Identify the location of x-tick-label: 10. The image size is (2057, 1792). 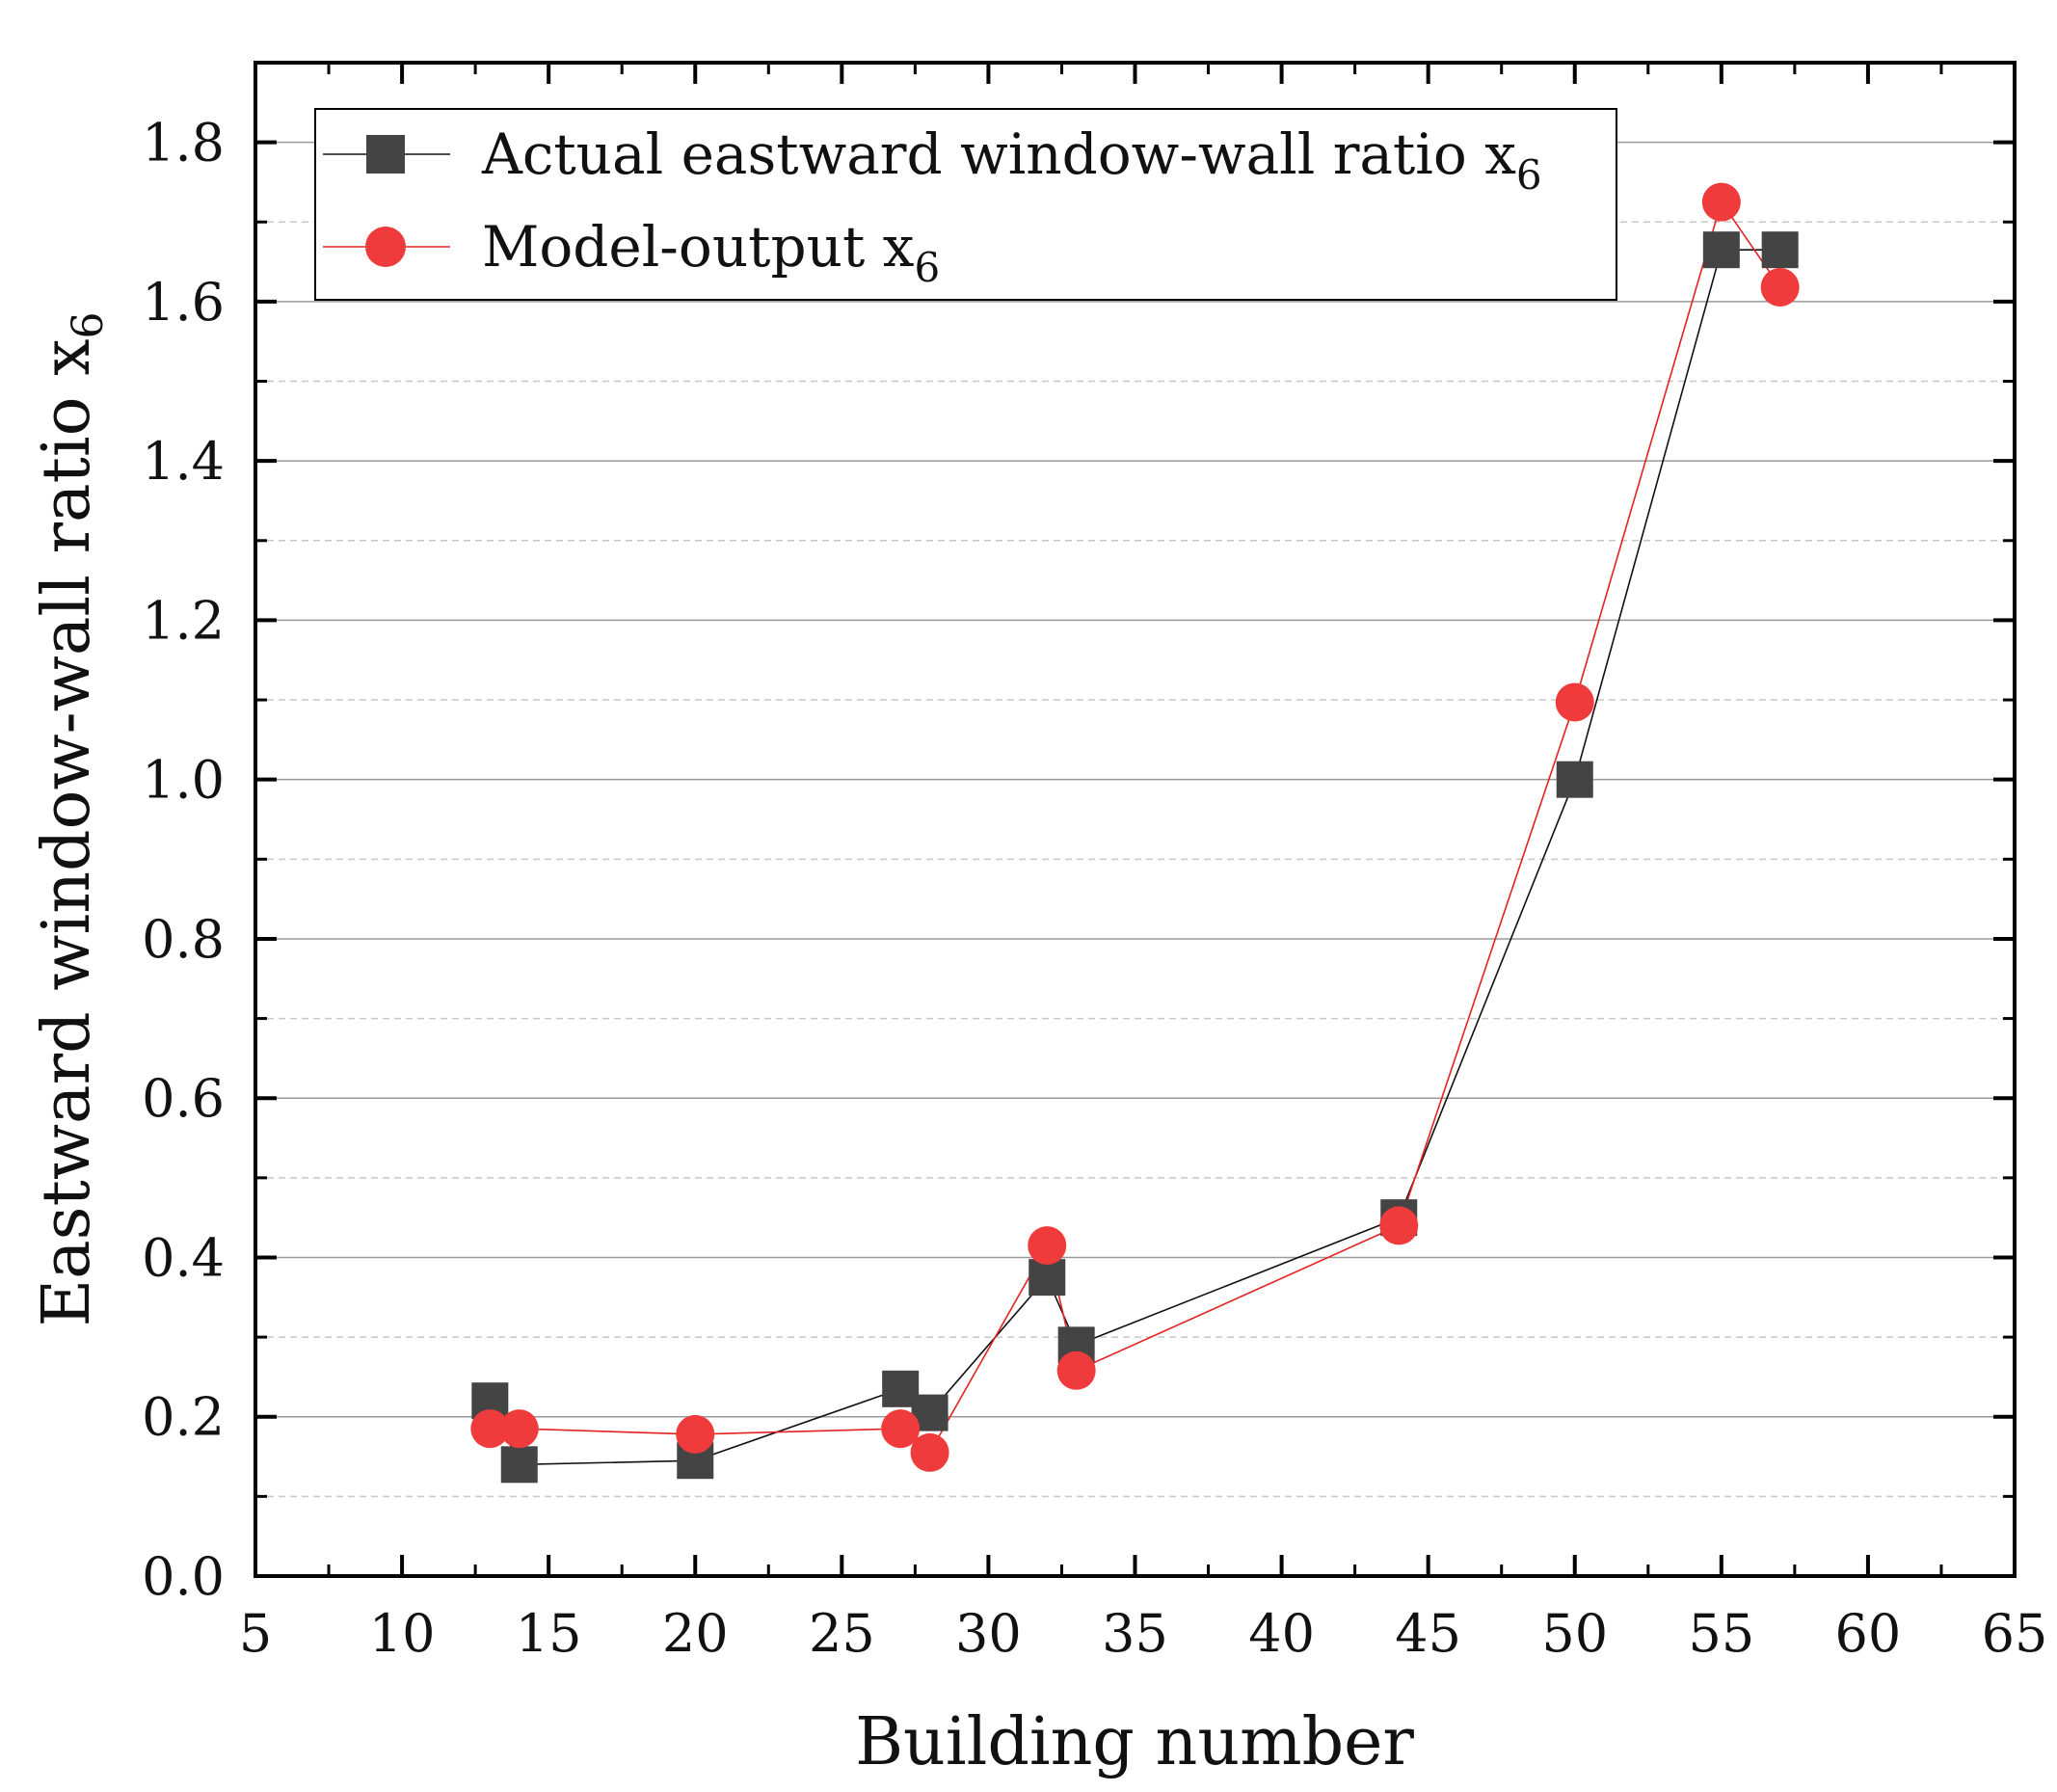
(402, 1633).